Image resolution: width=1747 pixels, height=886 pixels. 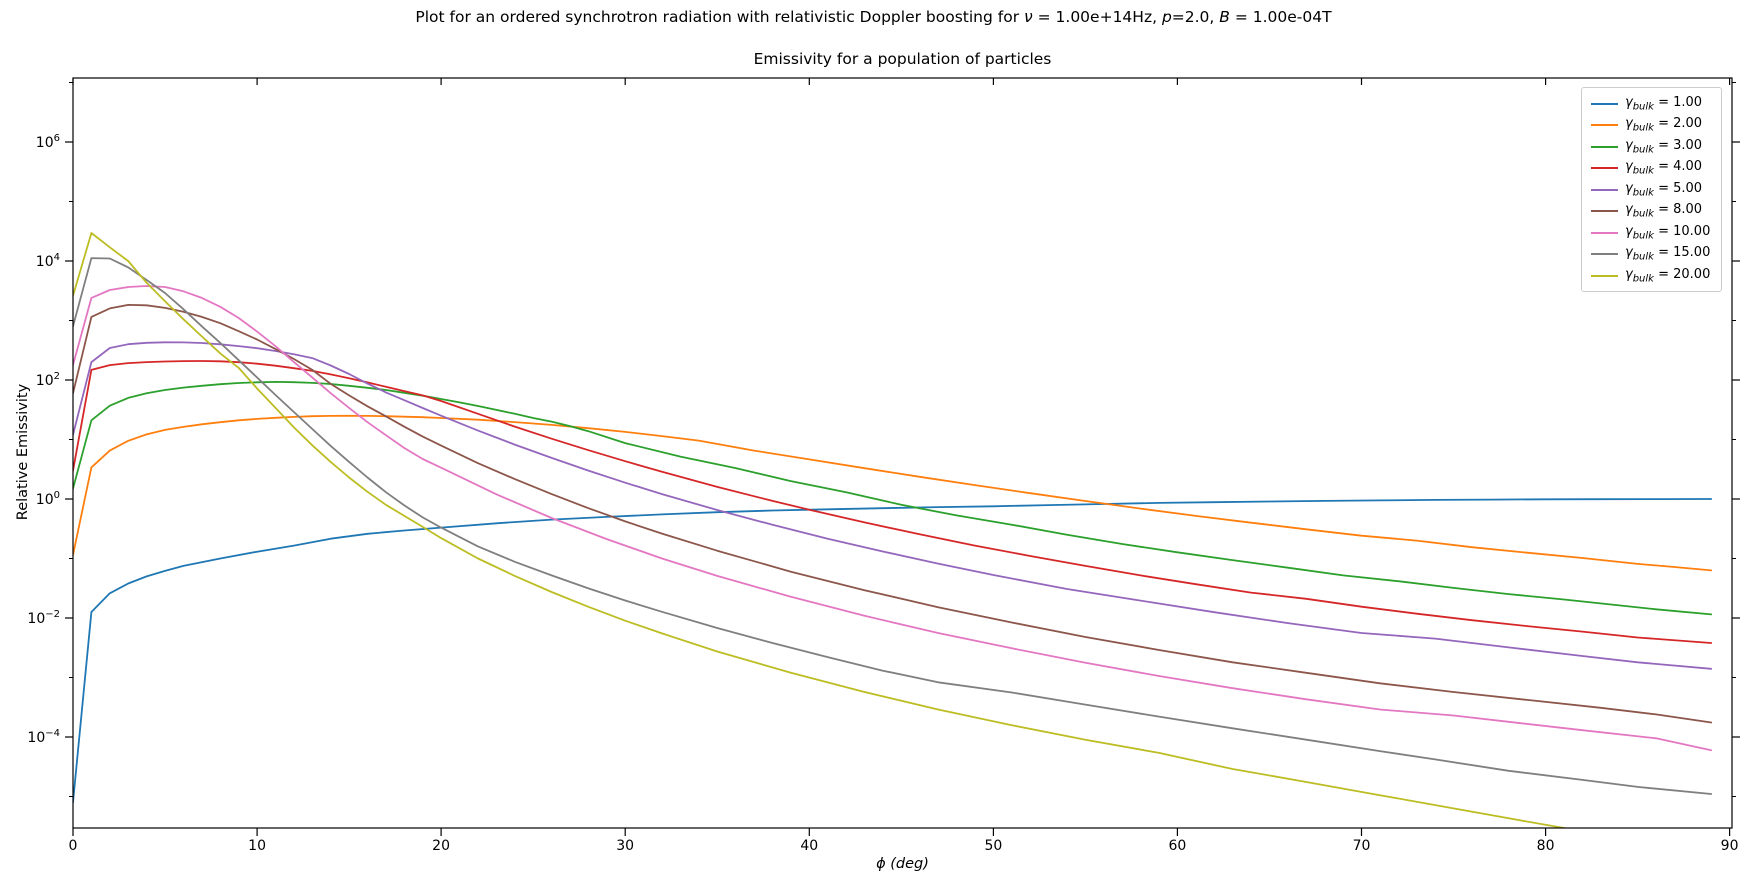 I want to click on legend-label: γbulk = 15.00, so click(x=1668, y=254).